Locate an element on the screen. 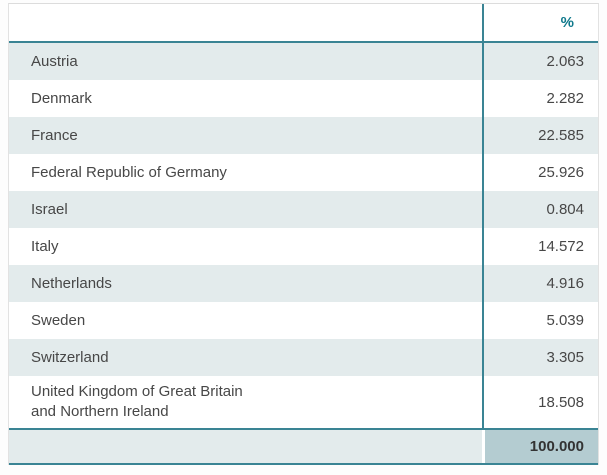 This screenshot has width=607, height=475. country-label: Federal Republic of Germany is located at coordinates (129, 172).